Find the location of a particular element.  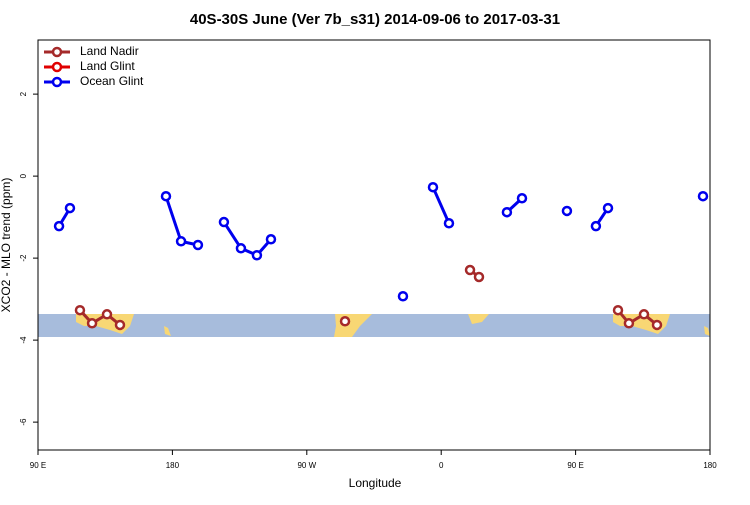

y-tick-label: 2 is located at coordinates (23, 93).